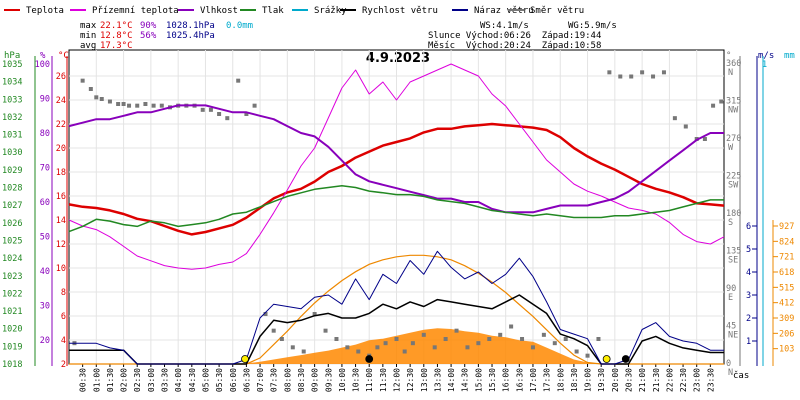 Image resolution: width=800 pixels, height=400 pixels. What do you see at coordinates (116, 46) in the screenshot?
I see `stat-avg-temp: 17.3°C` at bounding box center [116, 46].